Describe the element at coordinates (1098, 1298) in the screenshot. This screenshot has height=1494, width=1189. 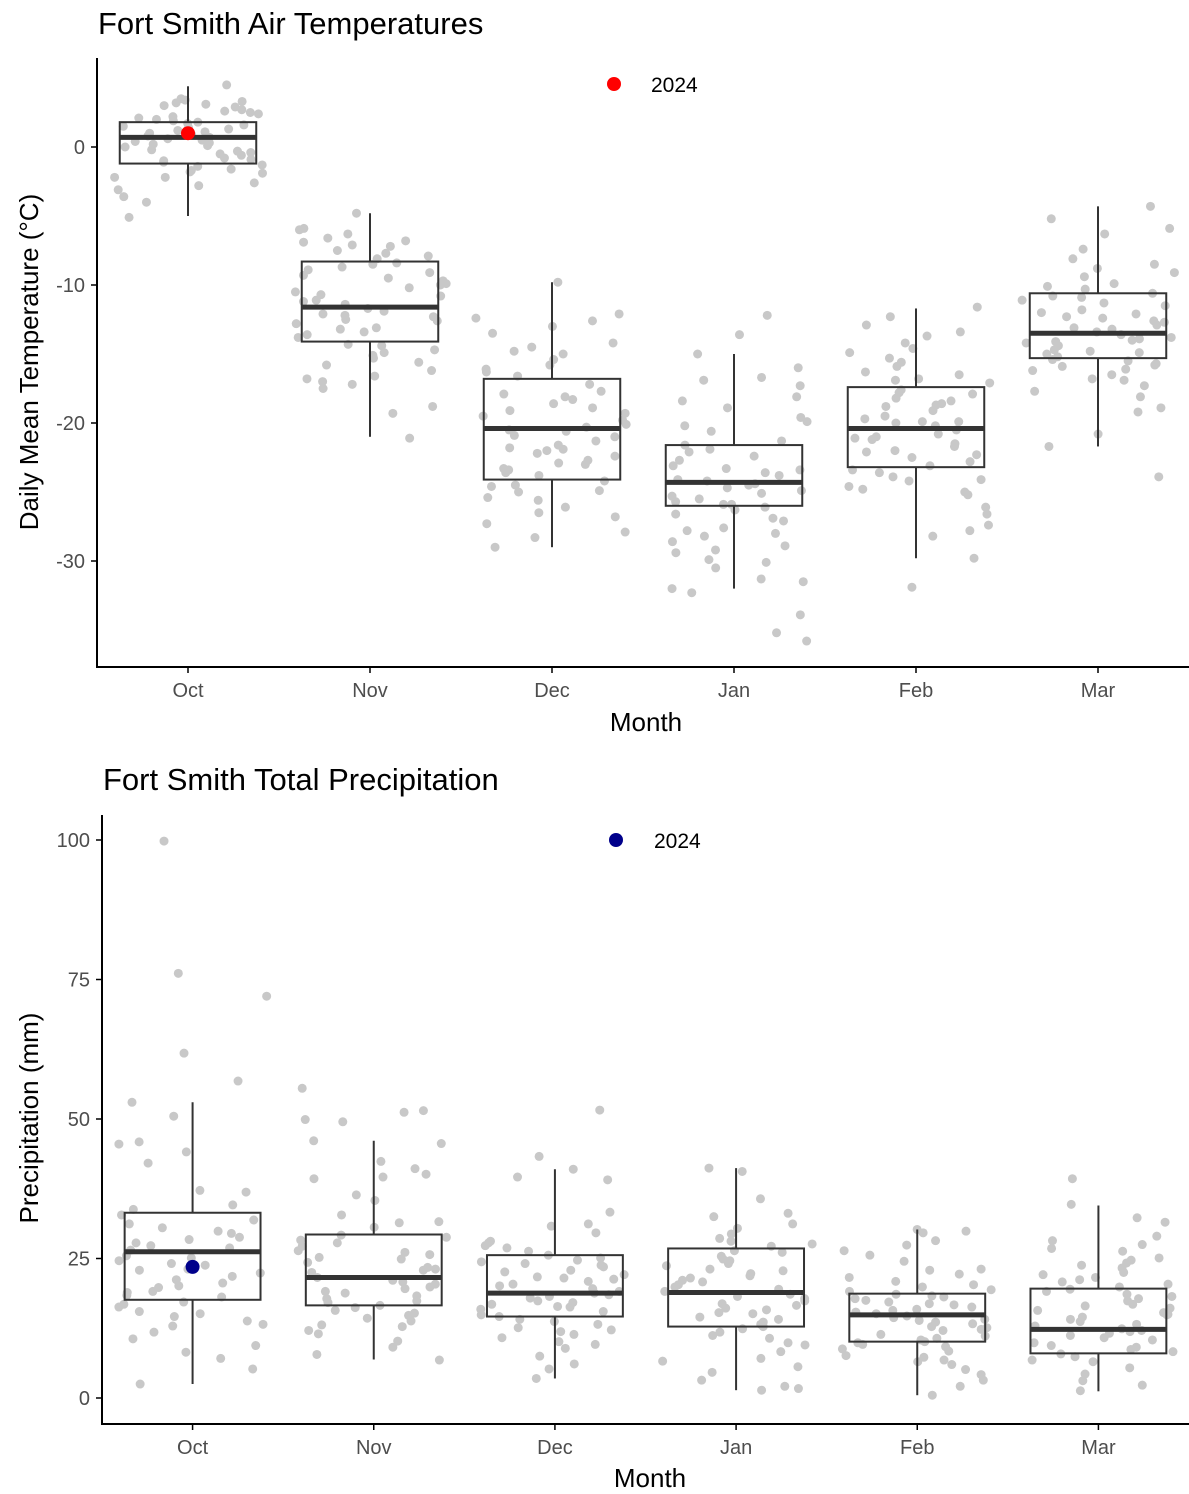
I see `precipitation-box-mar` at that location.